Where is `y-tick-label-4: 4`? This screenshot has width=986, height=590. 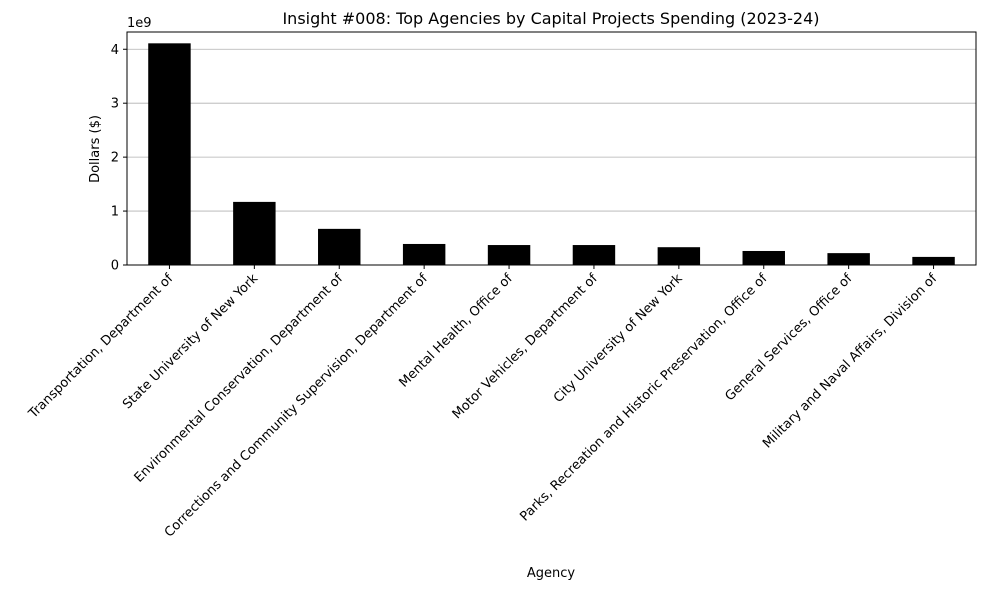 y-tick-label-4: 4 is located at coordinates (115, 50).